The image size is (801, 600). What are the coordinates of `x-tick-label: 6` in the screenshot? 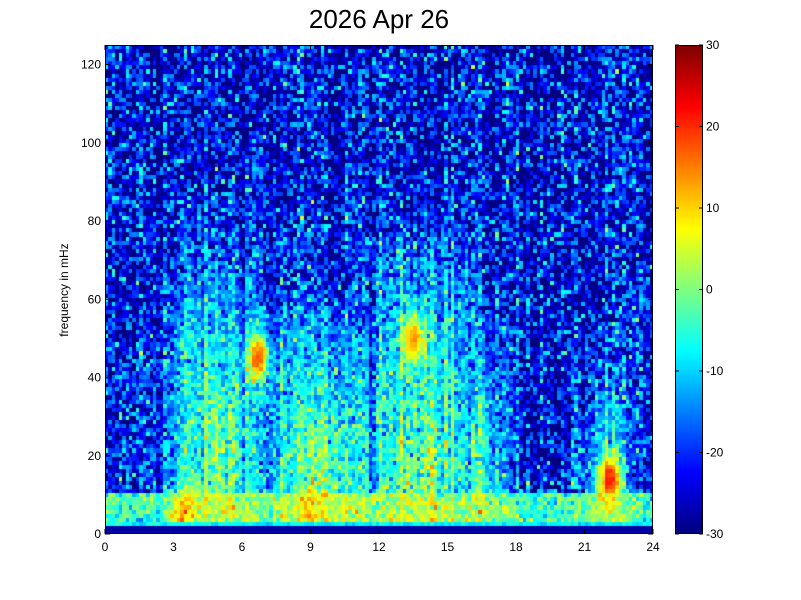 It's located at (242, 547).